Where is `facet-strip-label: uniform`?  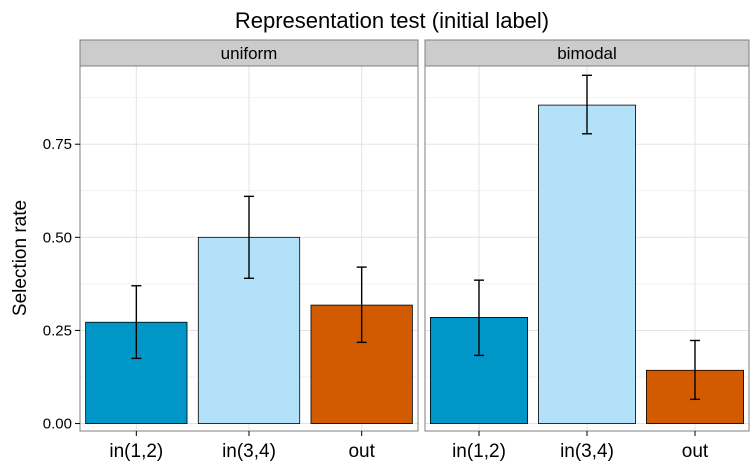
facet-strip-label: uniform is located at coordinates (249, 53).